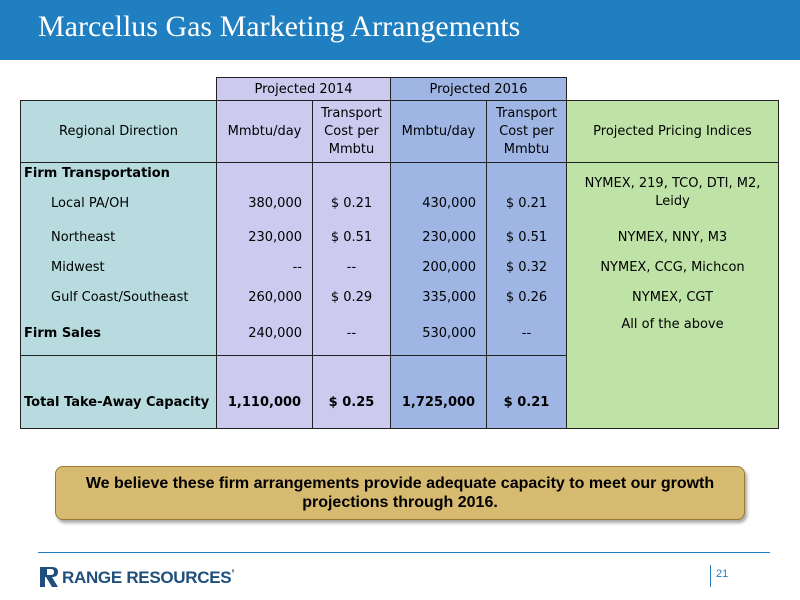 This screenshot has width=800, height=600. I want to click on group-header-row: Projected 2014 Projected 2016, so click(399, 89).